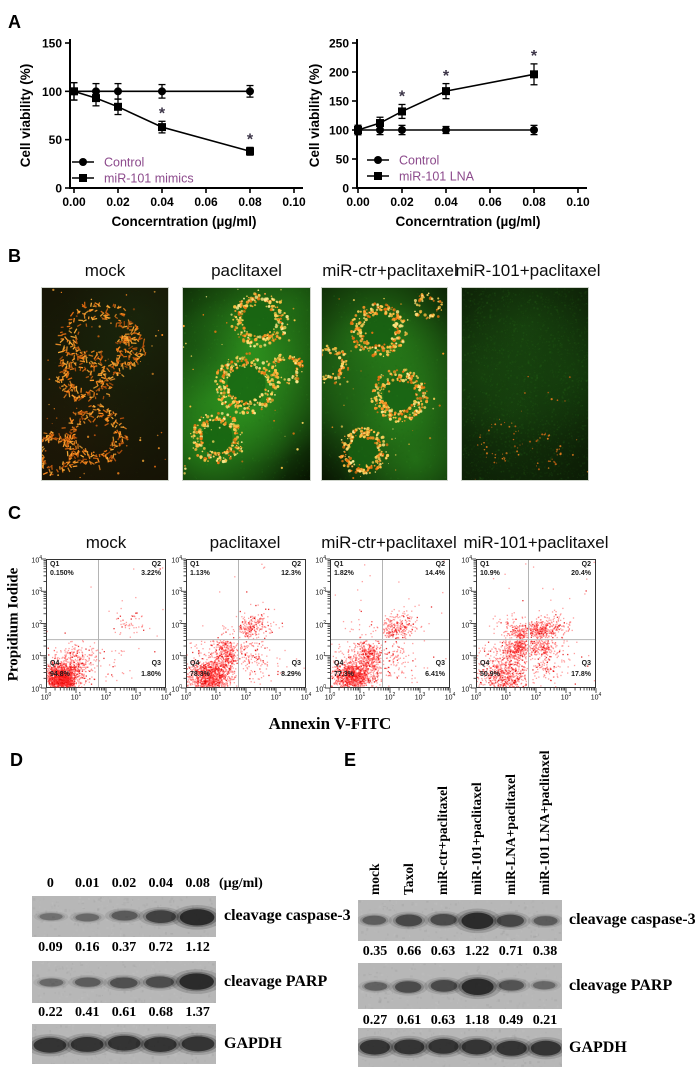 The height and width of the screenshot is (1072, 700). What do you see at coordinates (544, 822) in the screenshot?
I see `lane-label-rotated: miR-101 LNA+paclitaxel` at bounding box center [544, 822].